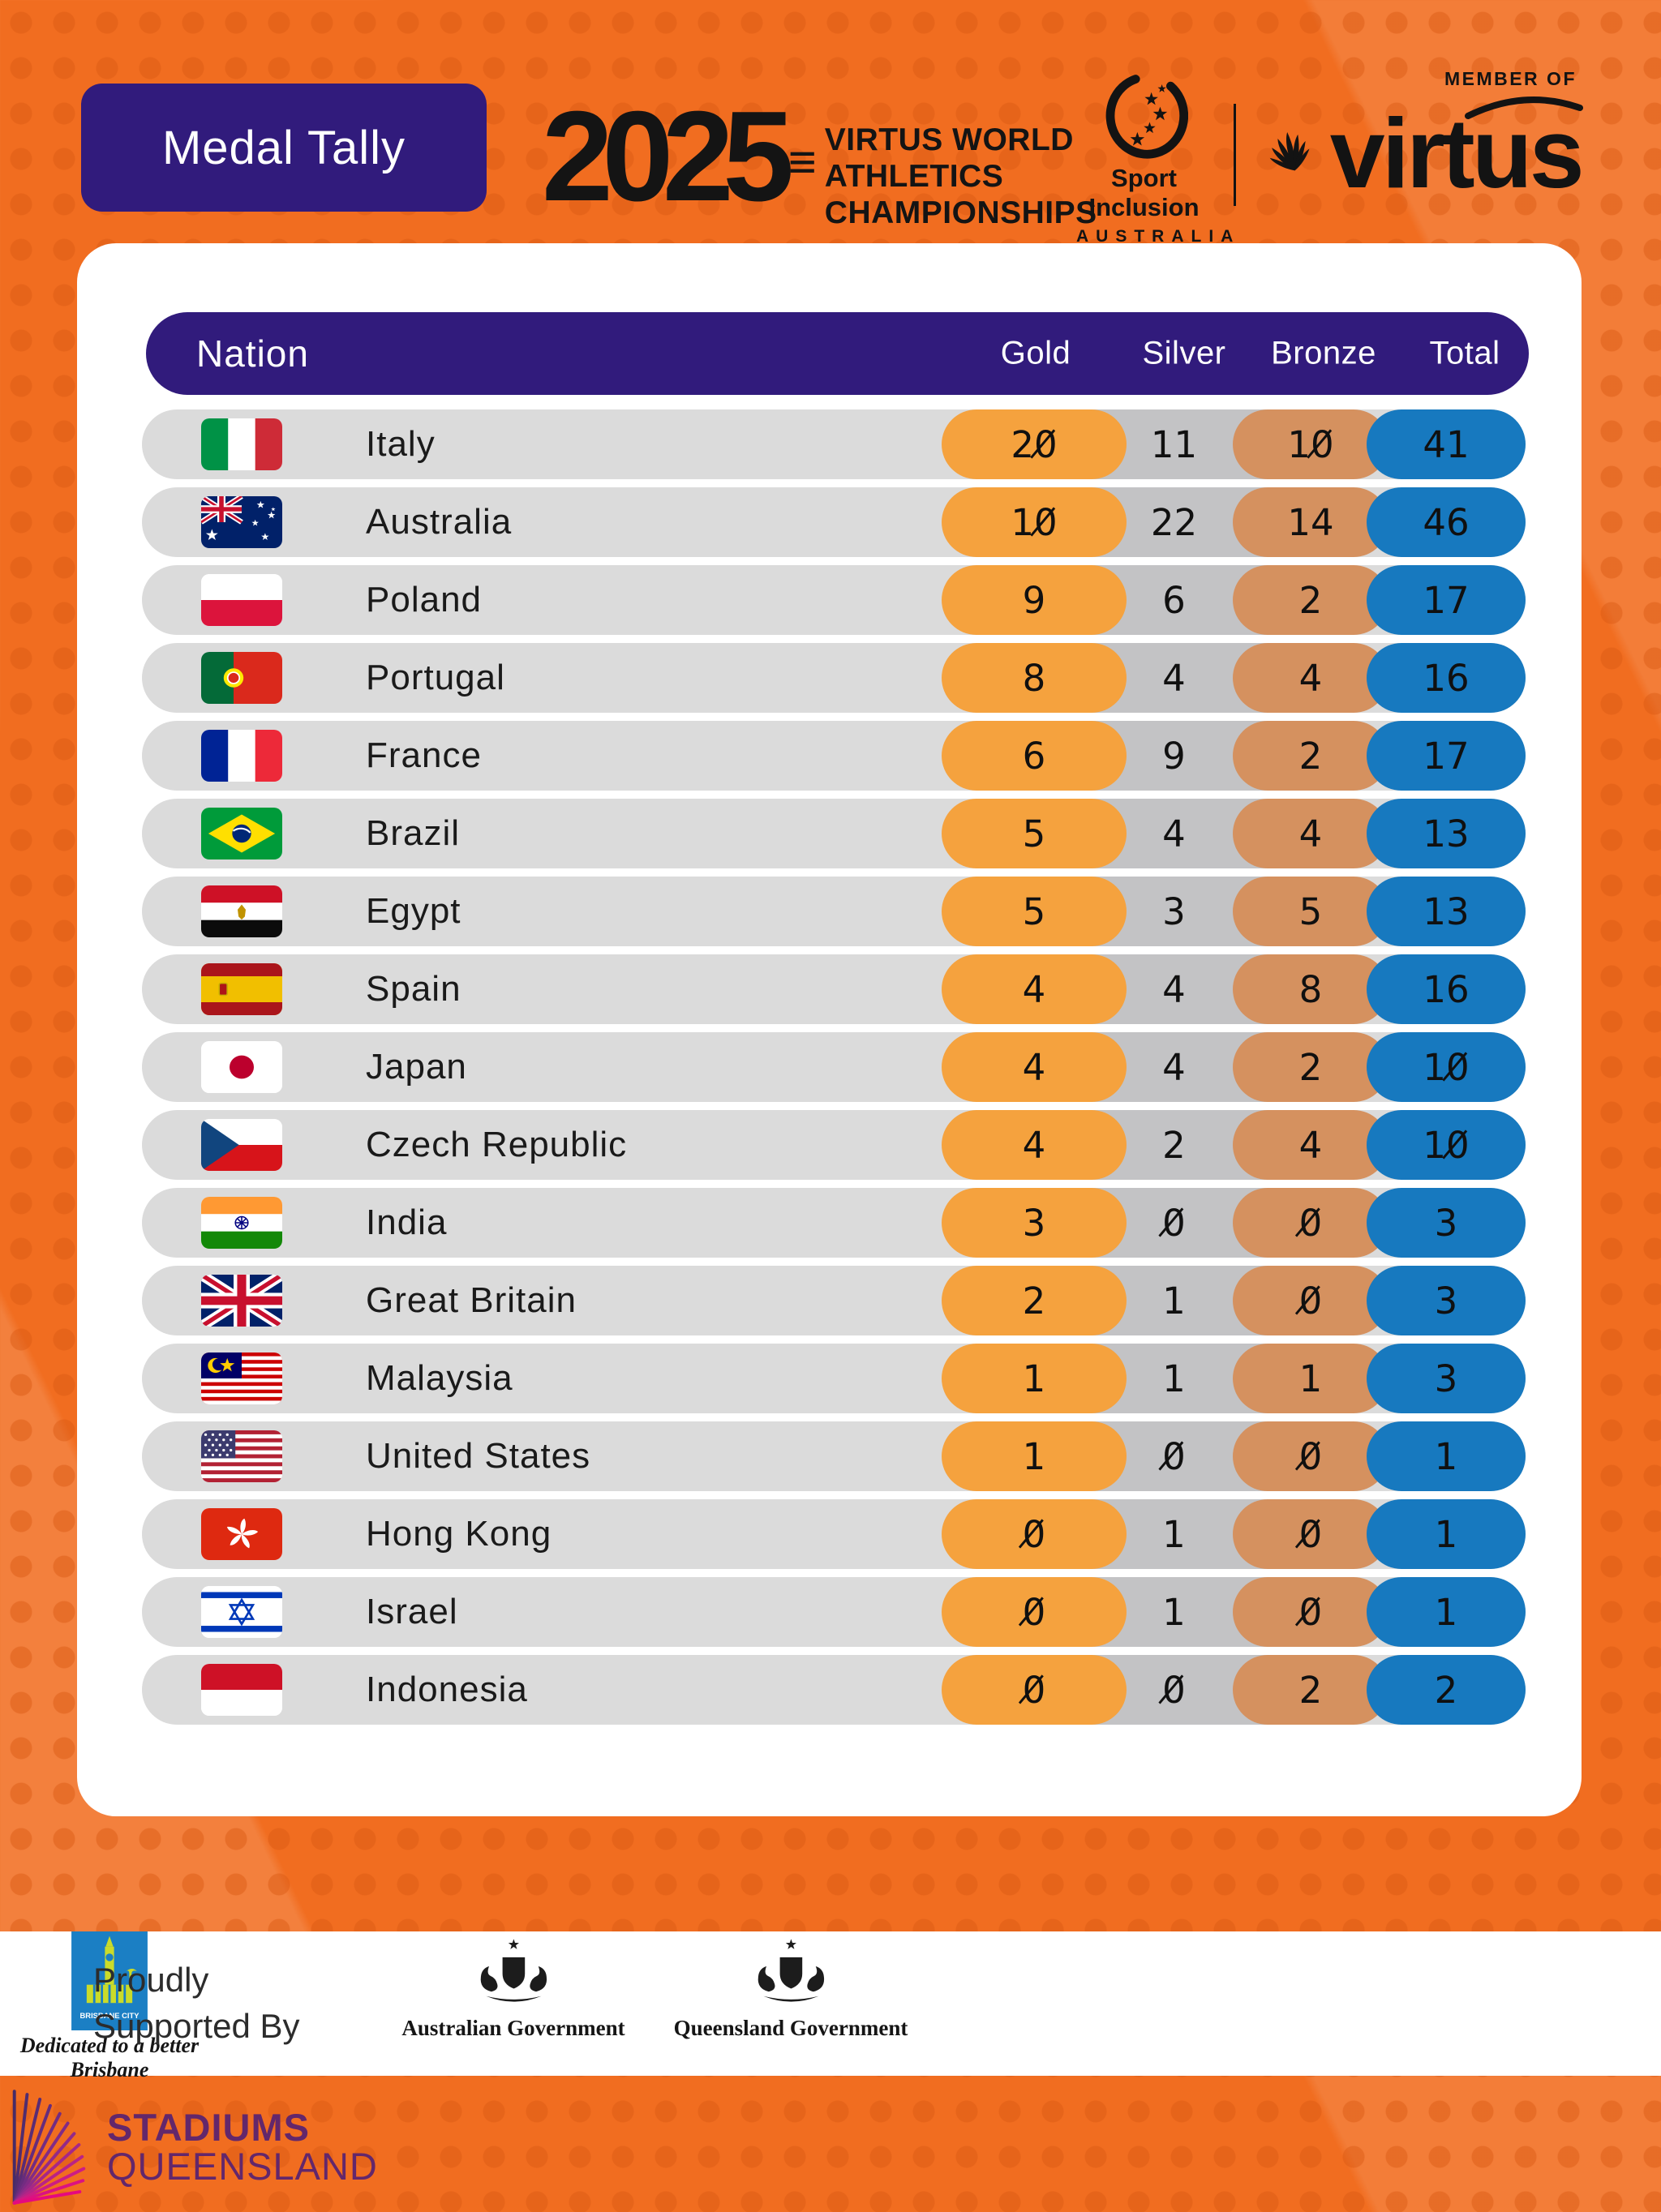 This screenshot has height=2212, width=1661. What do you see at coordinates (1146, 117) in the screenshot?
I see `sport-inclusion-emblem-icon` at bounding box center [1146, 117].